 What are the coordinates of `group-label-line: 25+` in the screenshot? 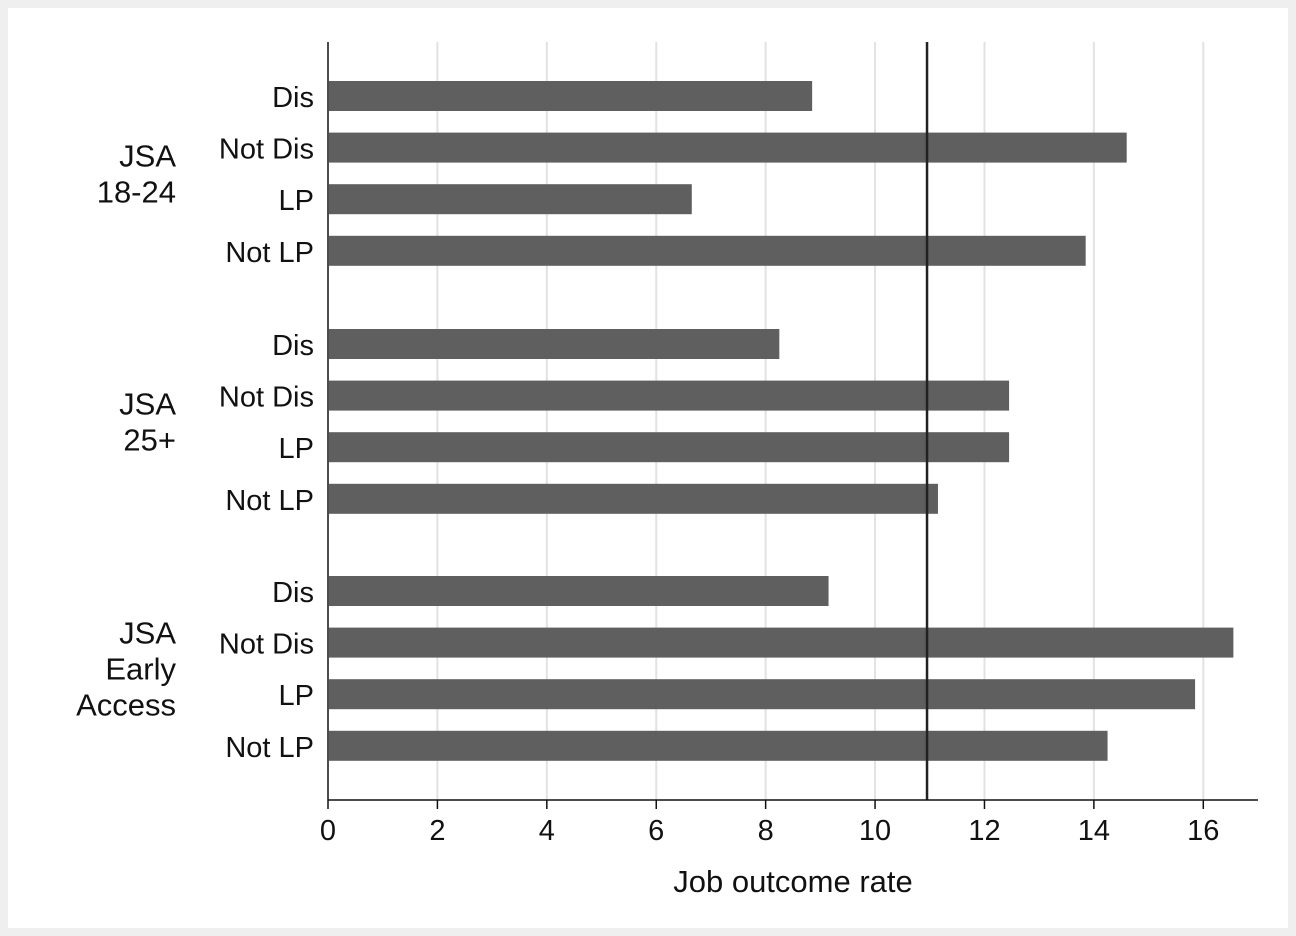 It's located at (149, 439).